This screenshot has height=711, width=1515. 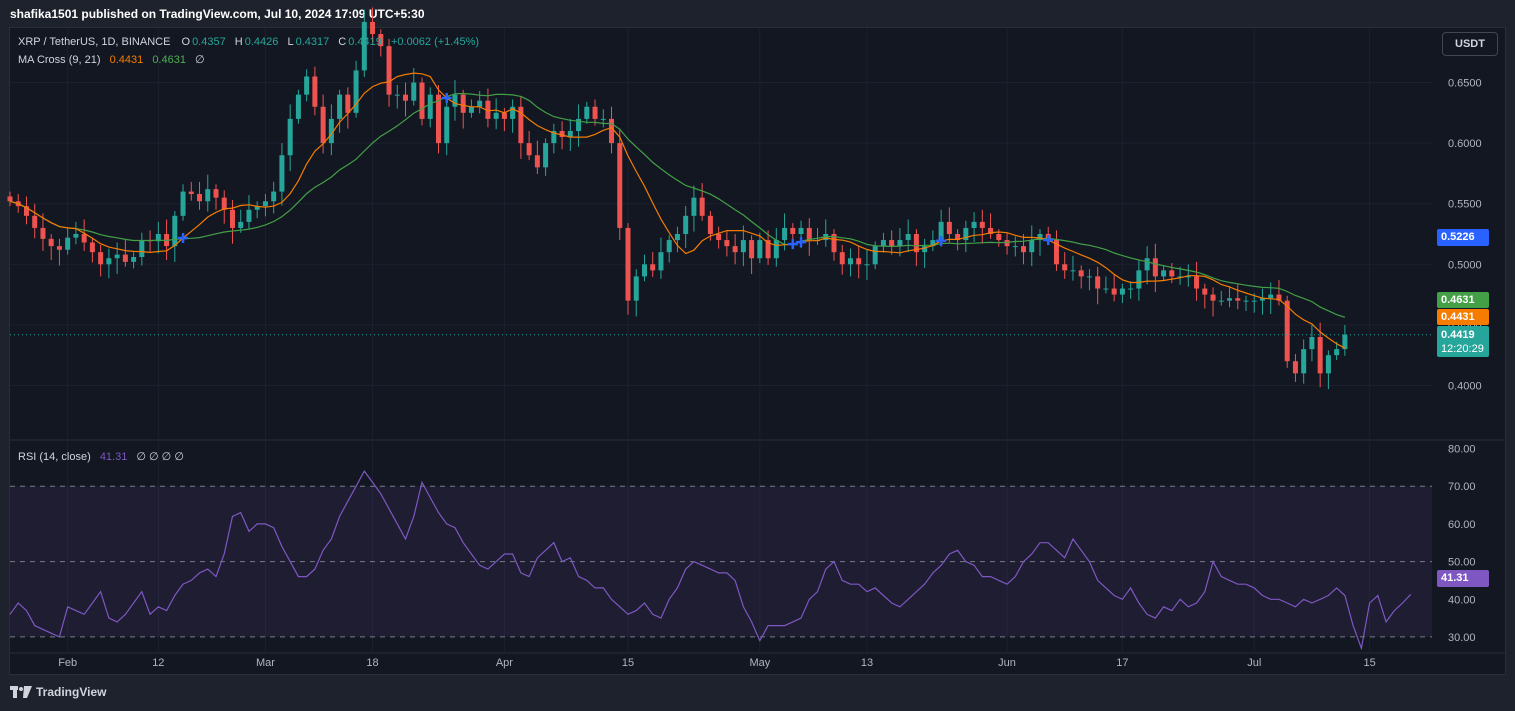 What do you see at coordinates (261, 42) in the screenshot?
I see `high-value: 0.4426` at bounding box center [261, 42].